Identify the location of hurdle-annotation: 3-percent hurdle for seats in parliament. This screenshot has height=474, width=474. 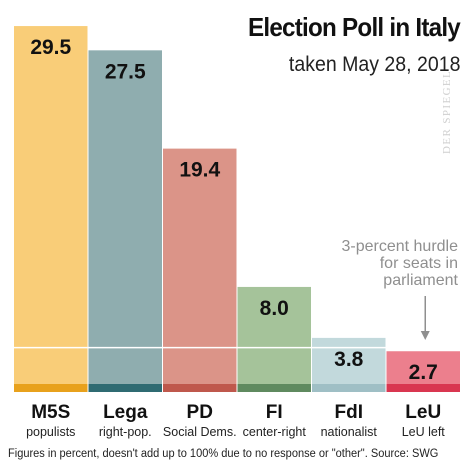
(378, 263).